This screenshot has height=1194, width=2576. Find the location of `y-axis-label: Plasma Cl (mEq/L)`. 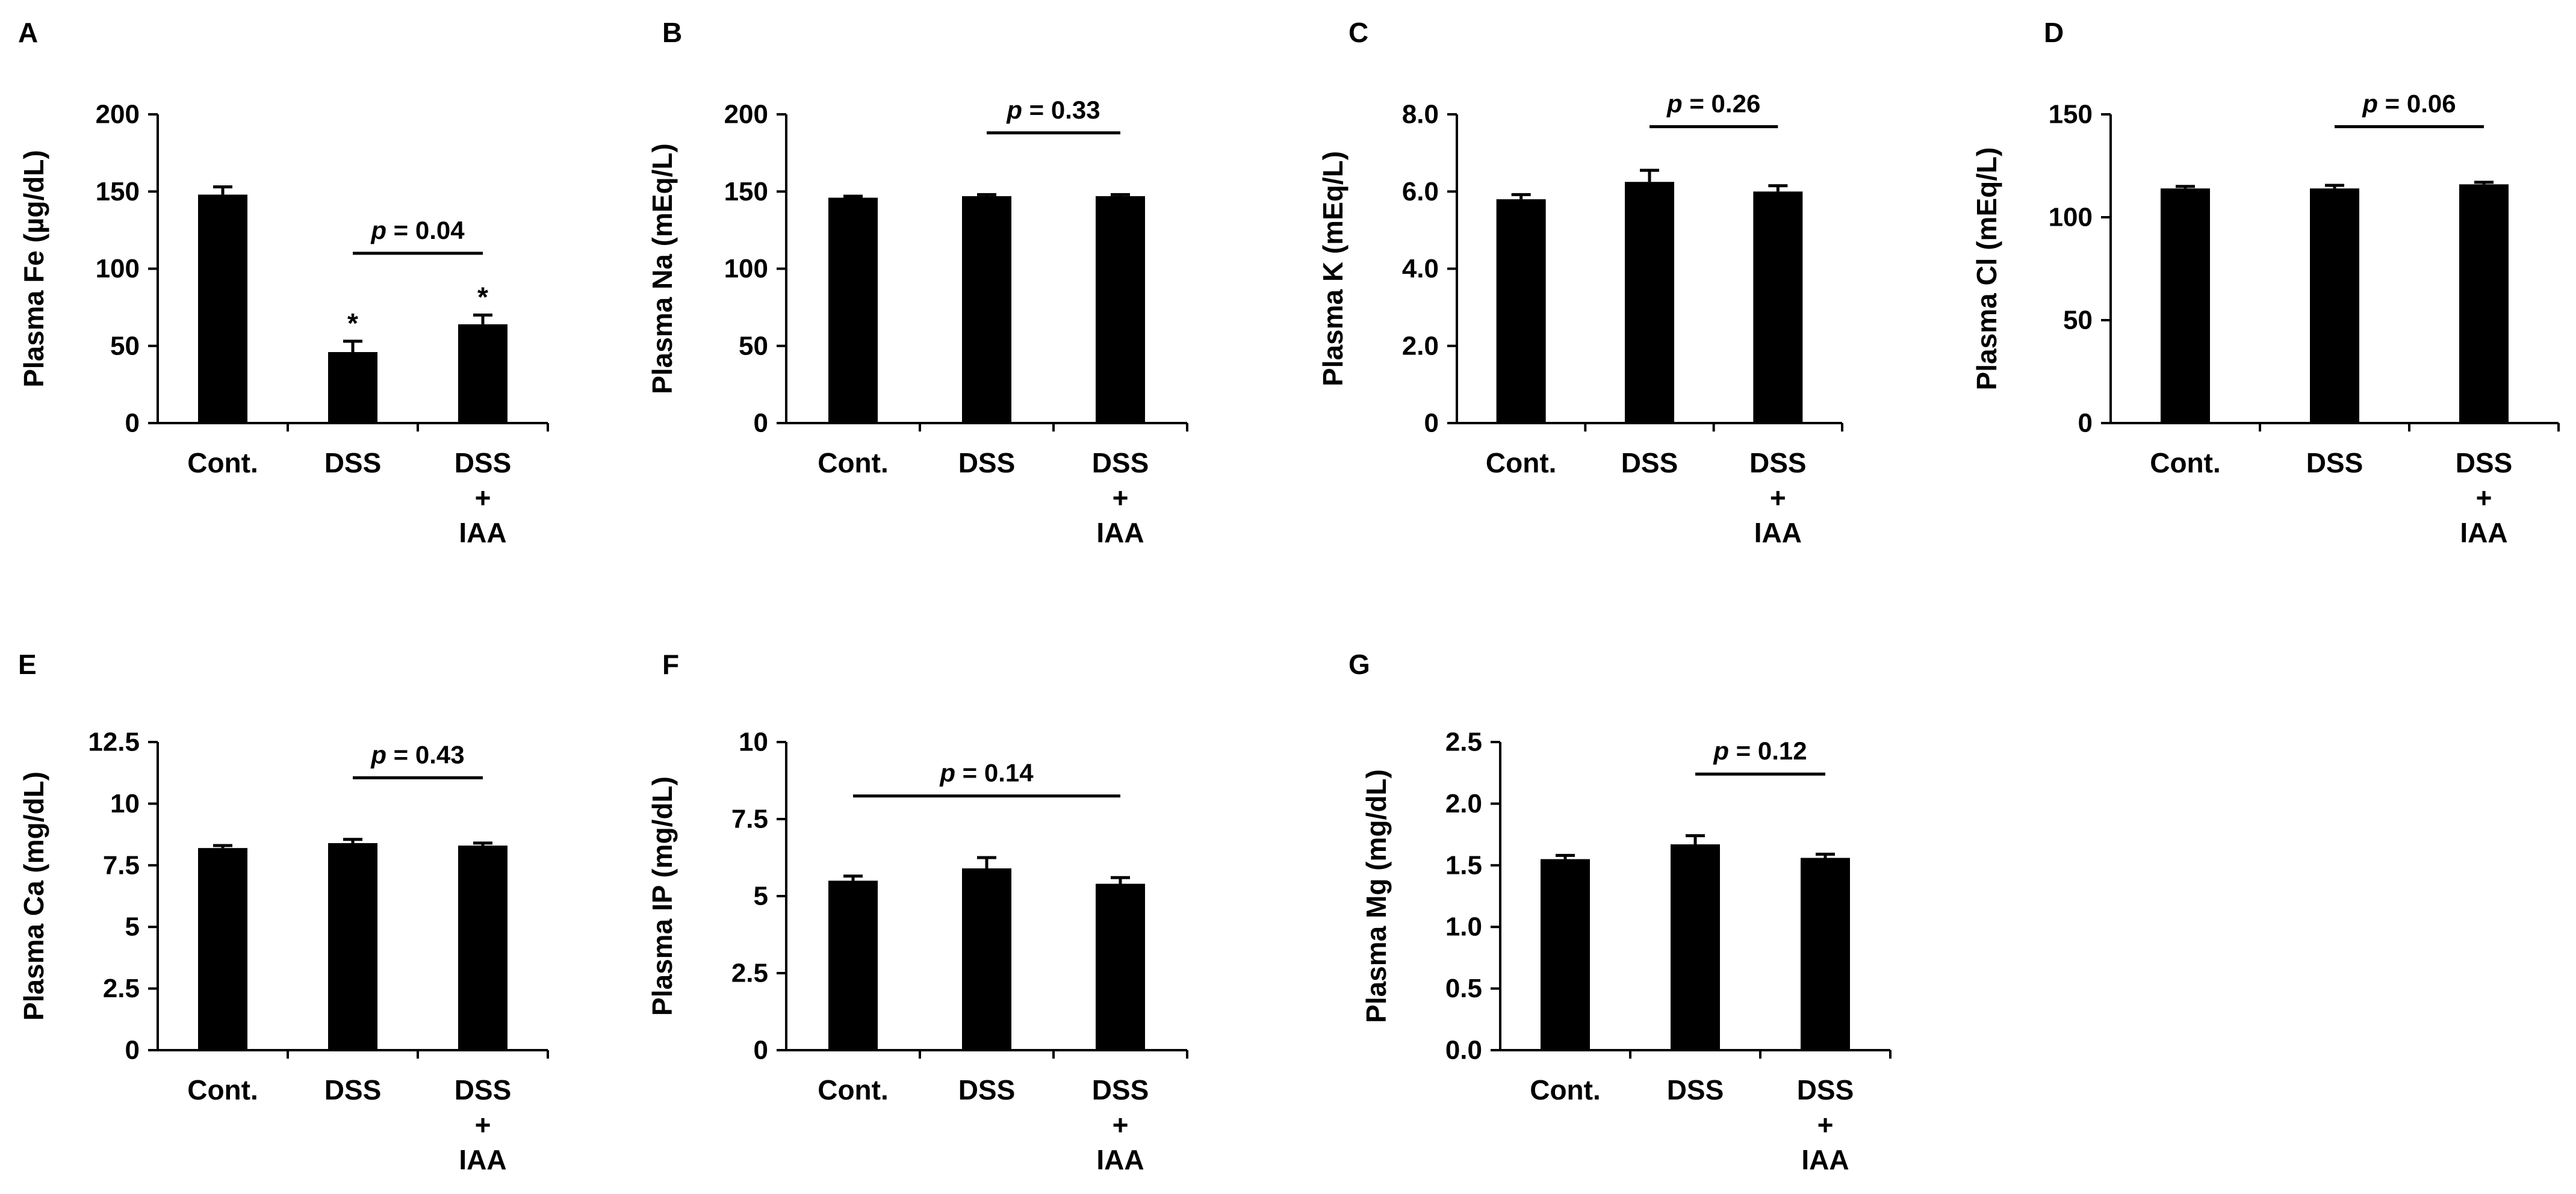

y-axis-label: Plasma Cl (mEq/L) is located at coordinates (1986, 269).